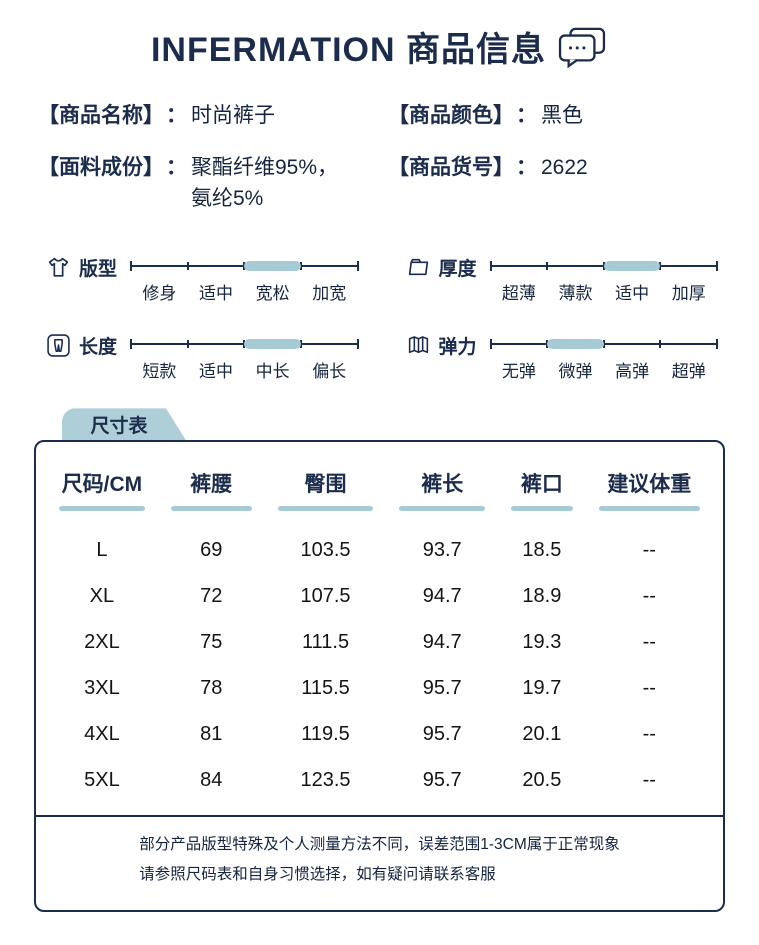  I want to click on table-header-cell: 尺码/CM, so click(102, 489).